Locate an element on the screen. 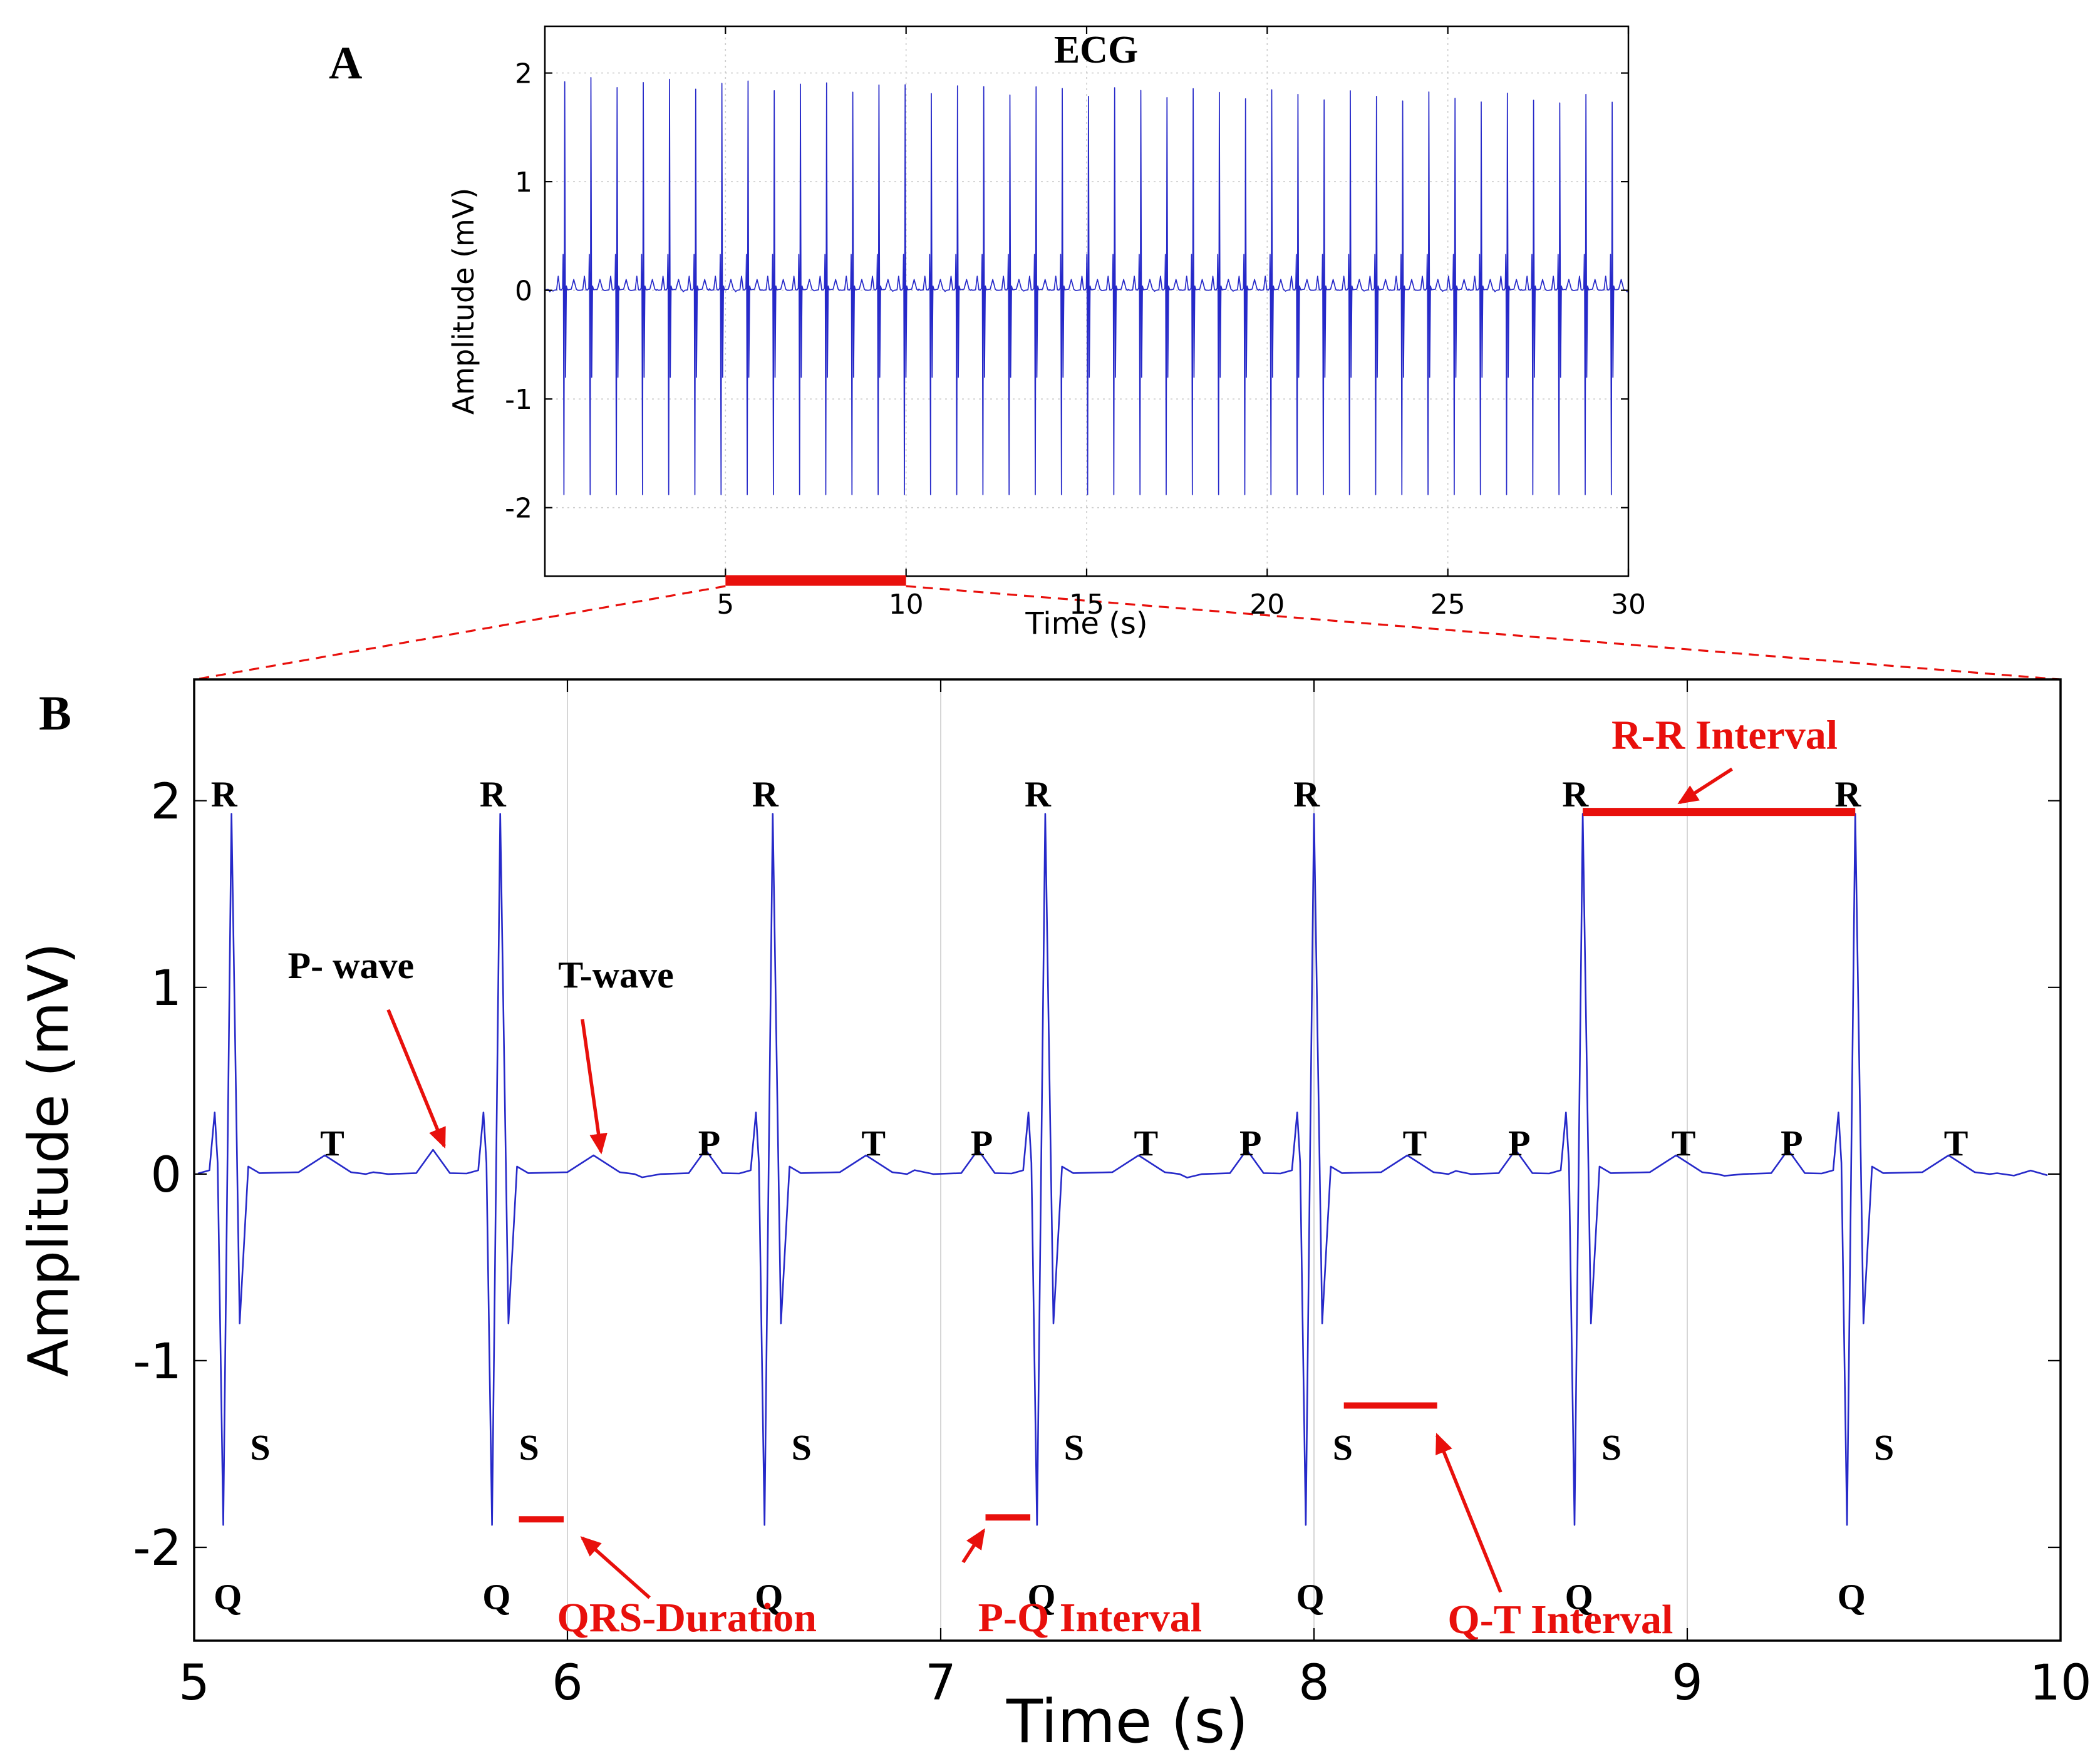 The width and height of the screenshot is (2100, 1759). p_wave-arrow is located at coordinates (416, 1079).